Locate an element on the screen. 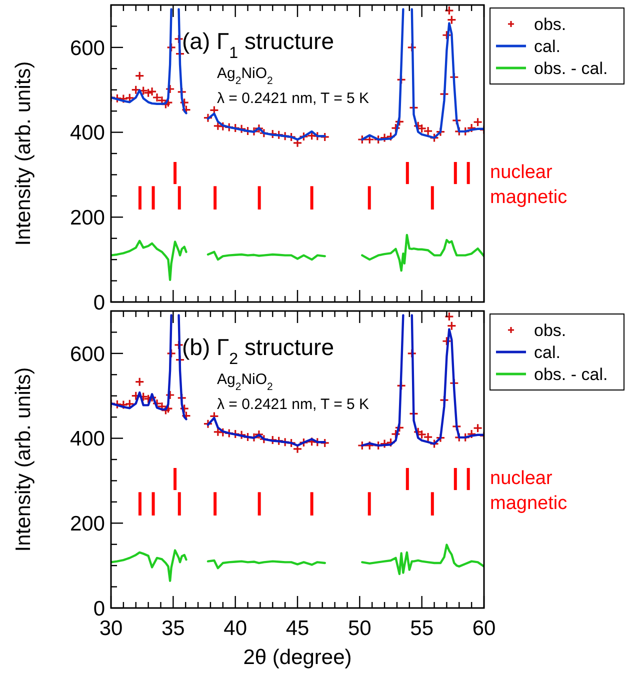 The height and width of the screenshot is (689, 627). y-tick-label: 0 is located at coordinates (99, 302).